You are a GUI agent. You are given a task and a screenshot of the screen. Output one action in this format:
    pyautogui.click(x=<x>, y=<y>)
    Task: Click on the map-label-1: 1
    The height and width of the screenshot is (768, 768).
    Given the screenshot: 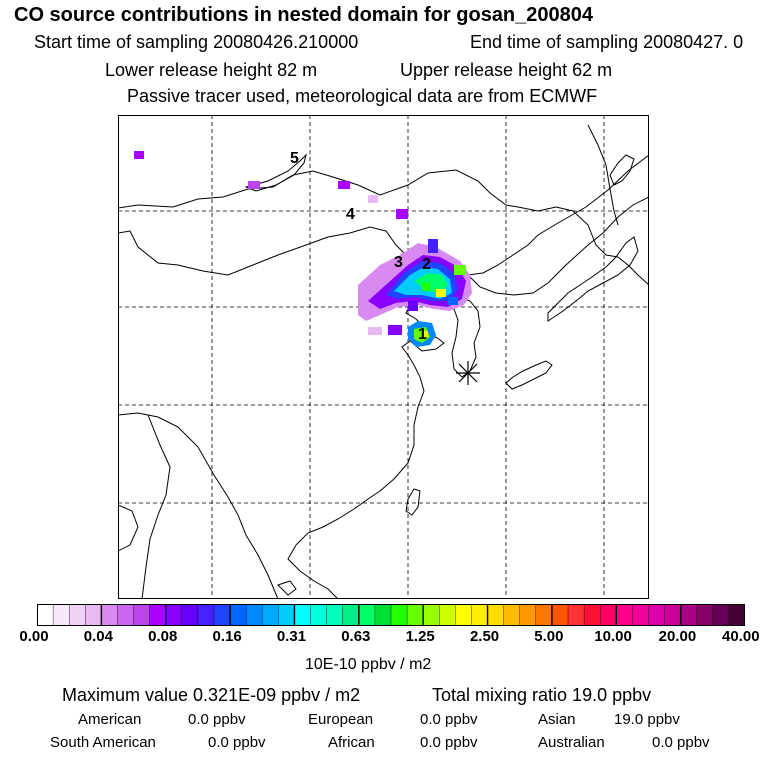 What is the action you would take?
    pyautogui.click(x=422, y=334)
    